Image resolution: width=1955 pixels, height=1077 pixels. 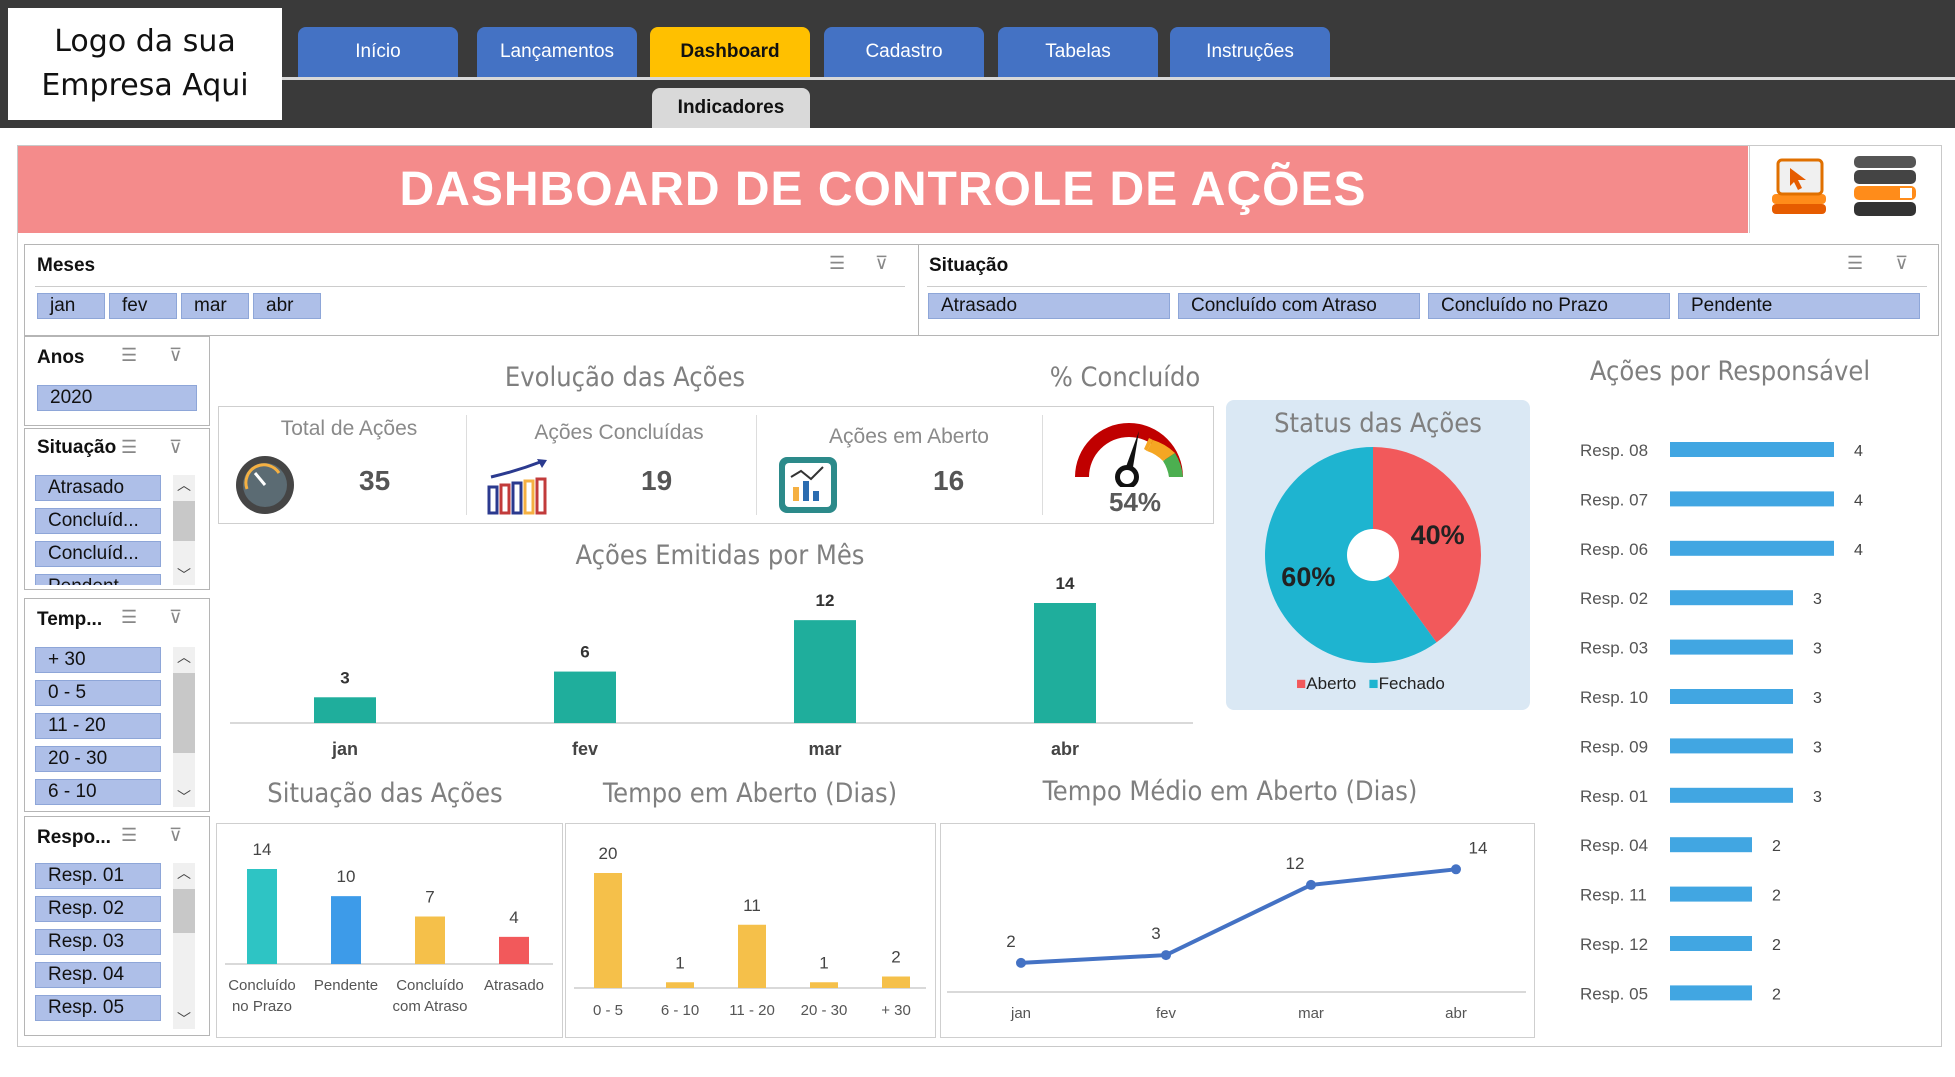 What do you see at coordinates (145, 64) in the screenshot?
I see `company-logo: Logo da sua Empresa Aqui` at bounding box center [145, 64].